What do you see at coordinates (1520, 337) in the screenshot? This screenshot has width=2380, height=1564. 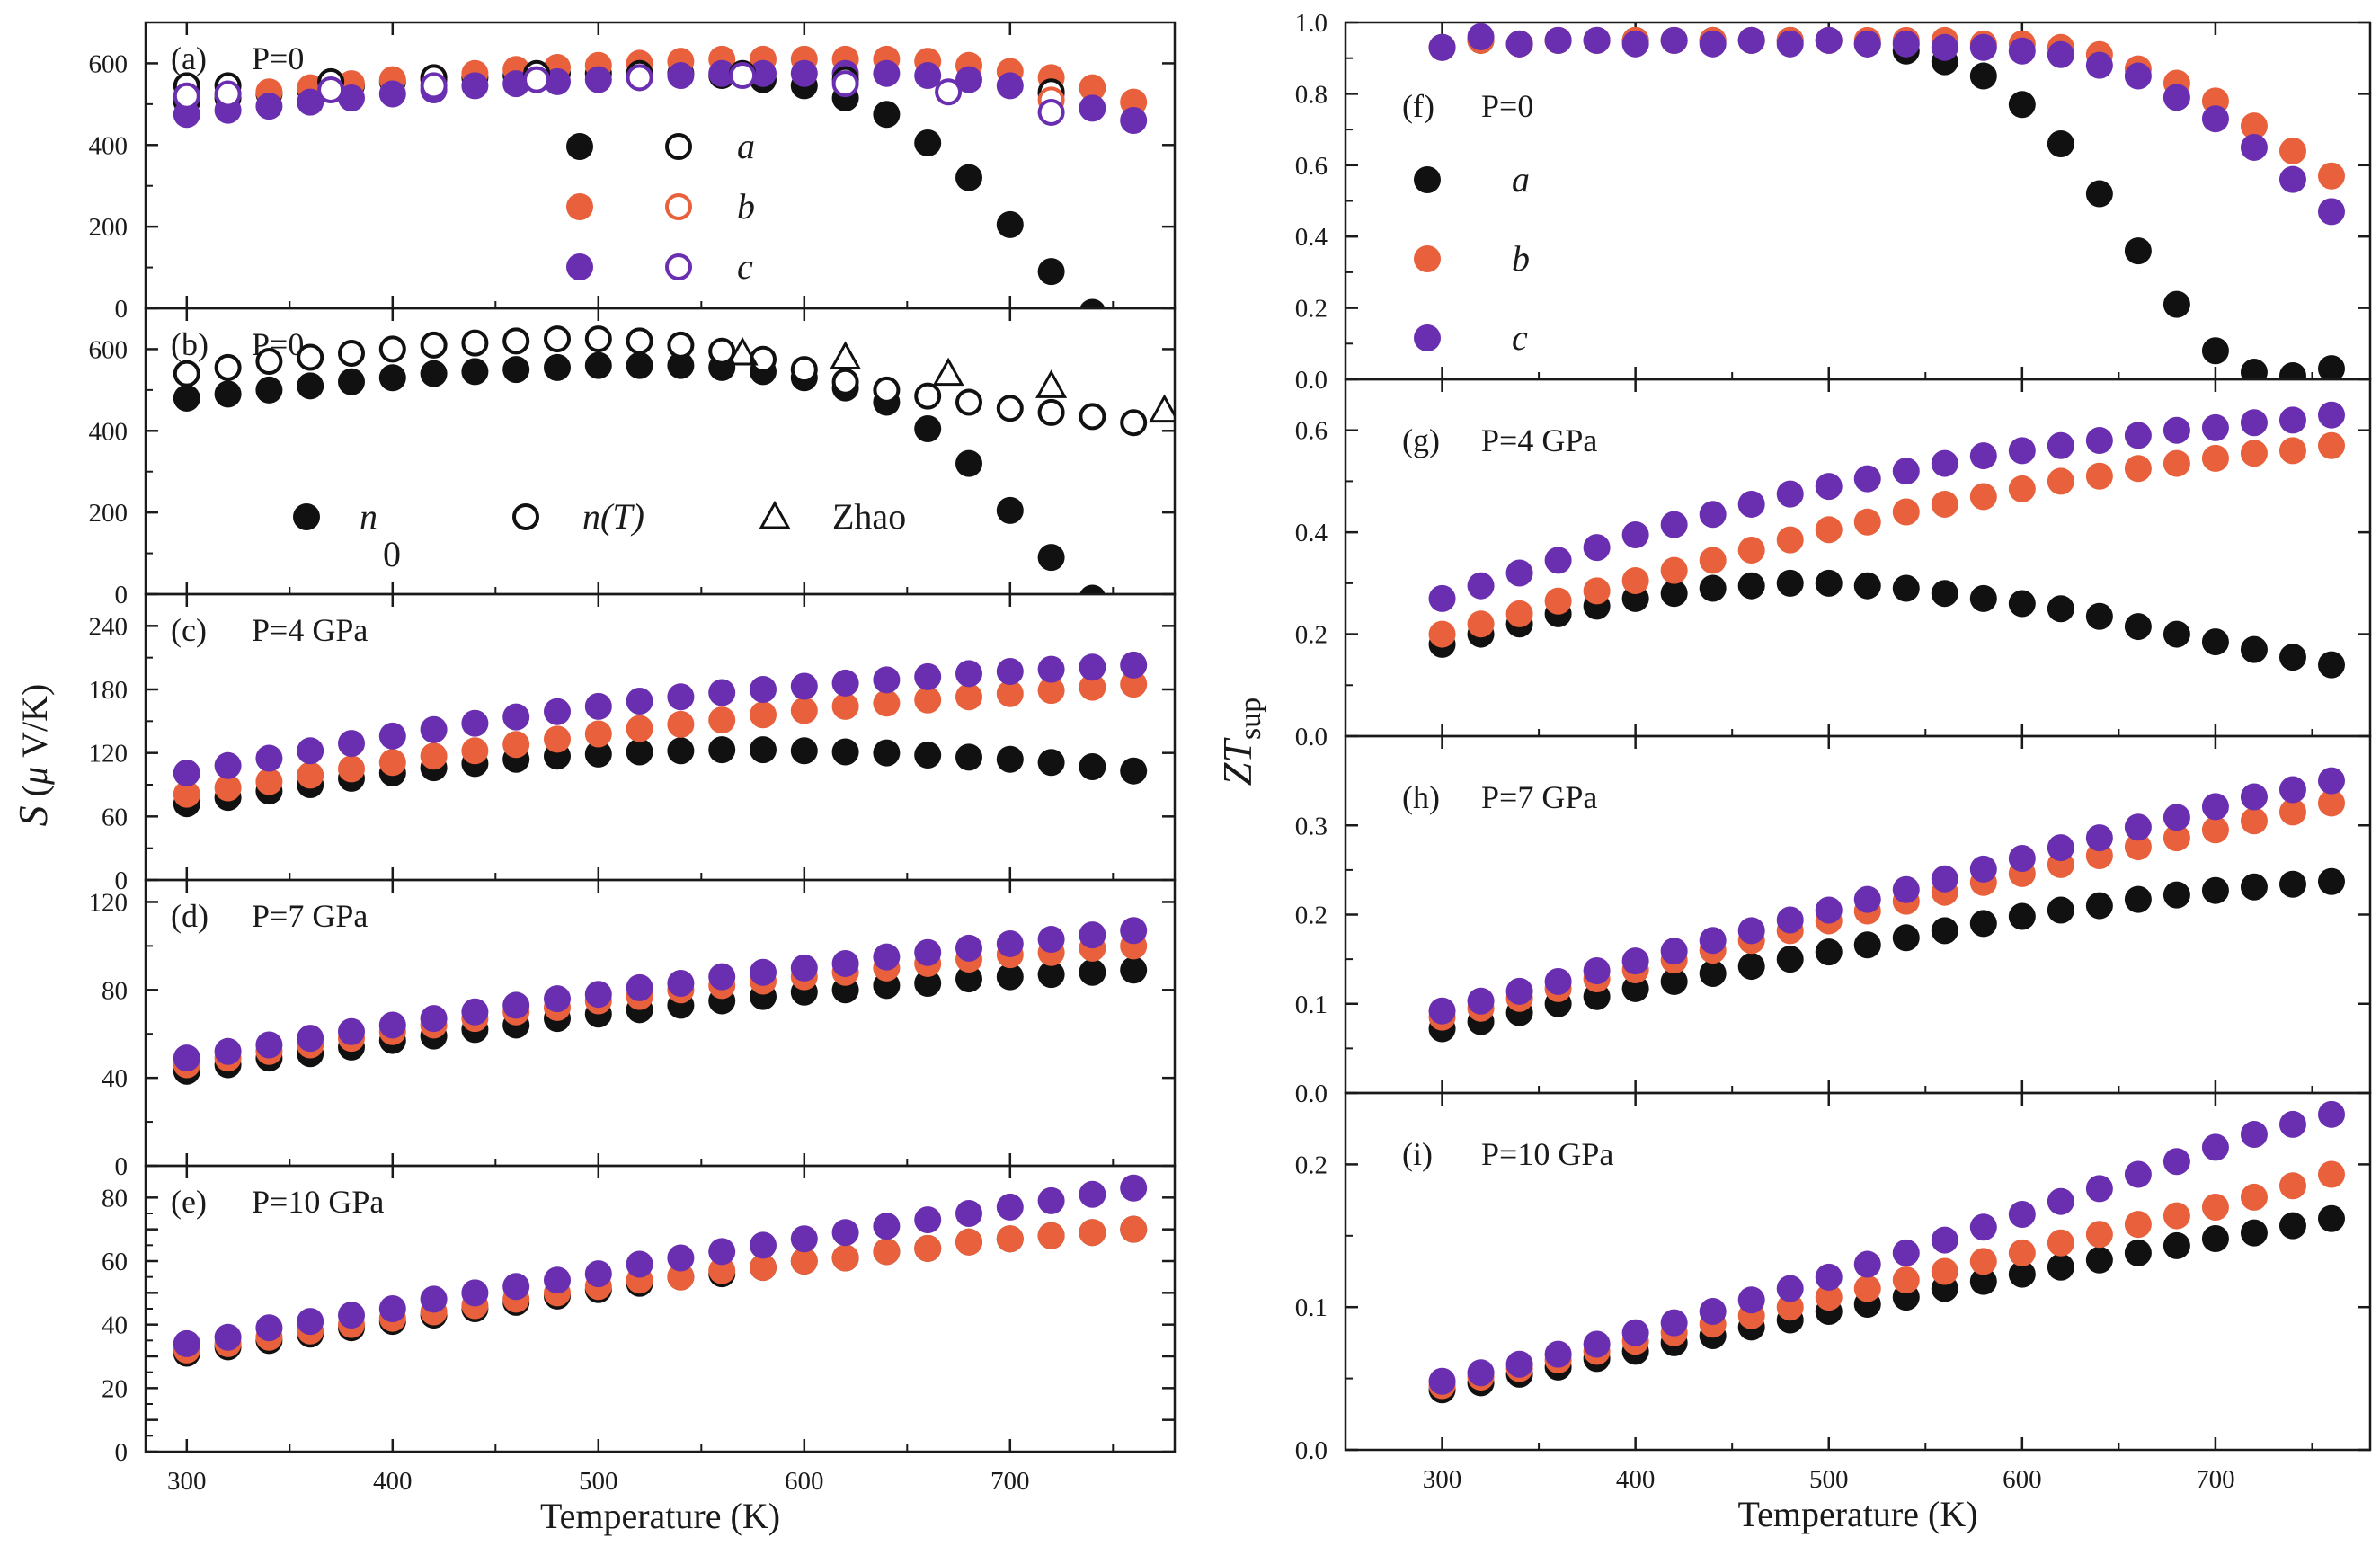 I see `legend-label: c` at bounding box center [1520, 337].